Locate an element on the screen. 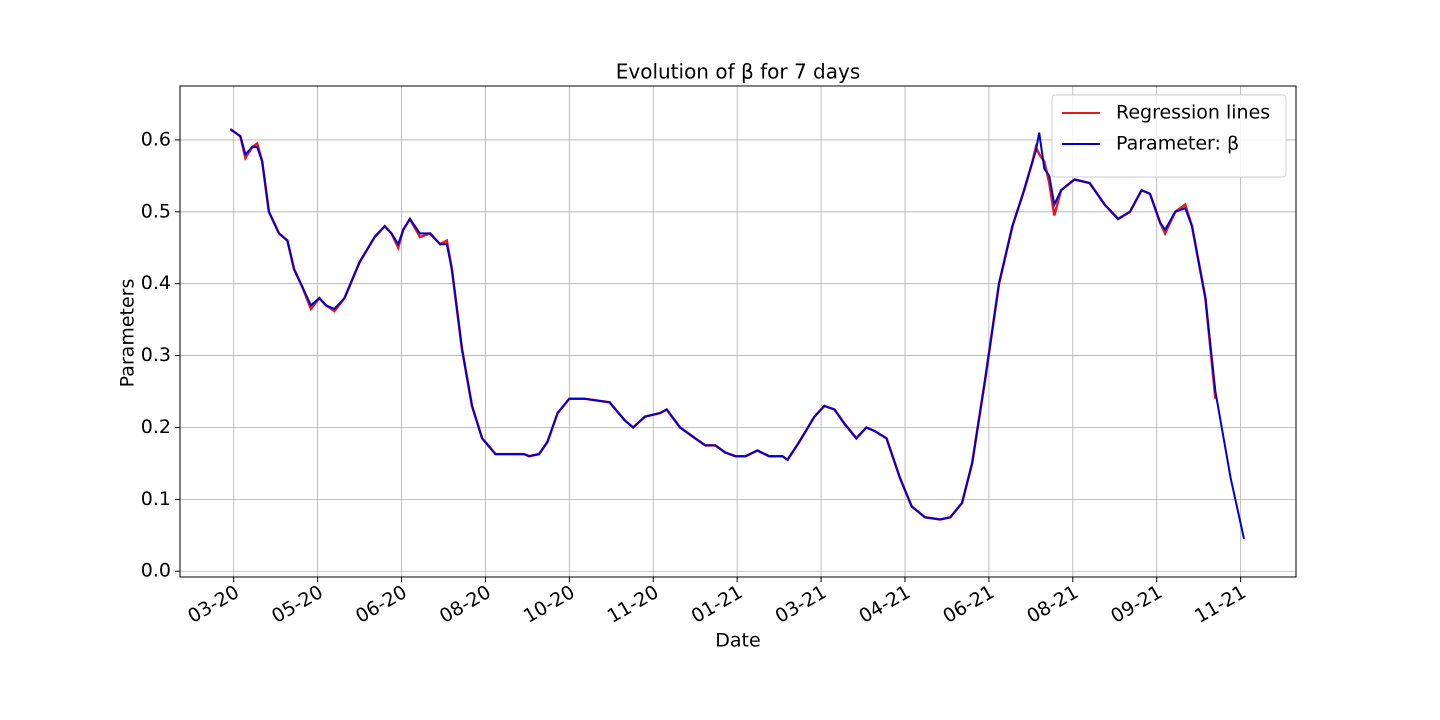 This screenshot has height=720, width=1440. y-tick-label: 0.1 is located at coordinates (156, 499).